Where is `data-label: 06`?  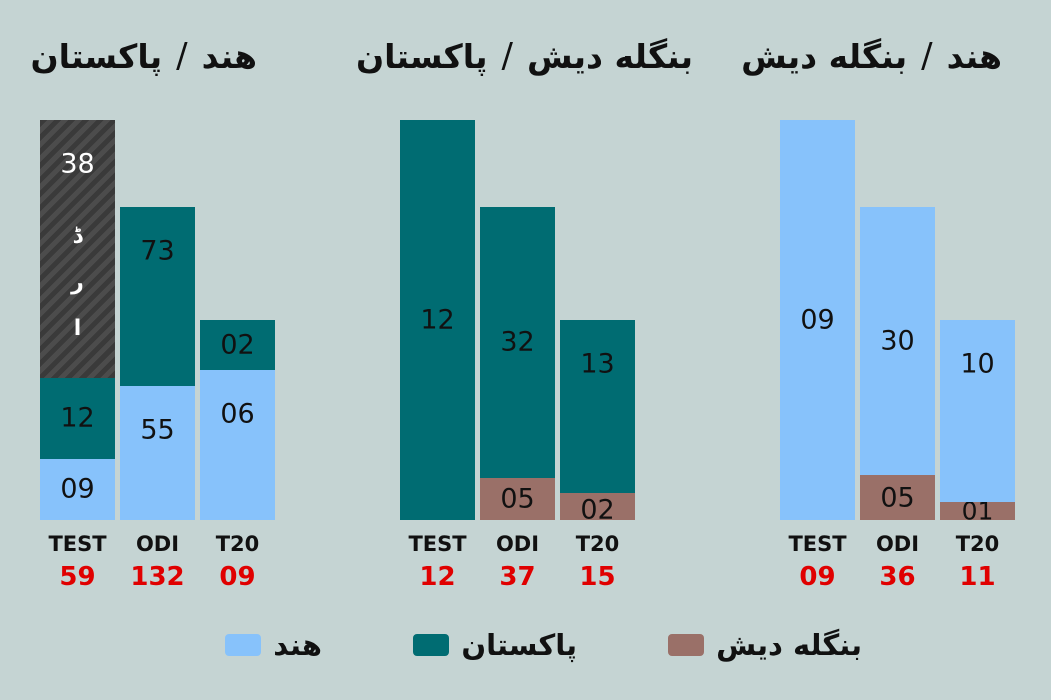
data-label: 06 is located at coordinates (237, 414).